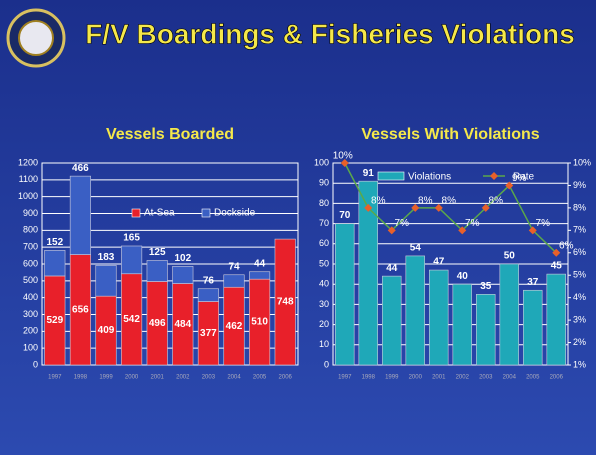  What do you see at coordinates (450, 134) in the screenshot?
I see `chart-title: Vessels With Violations` at bounding box center [450, 134].